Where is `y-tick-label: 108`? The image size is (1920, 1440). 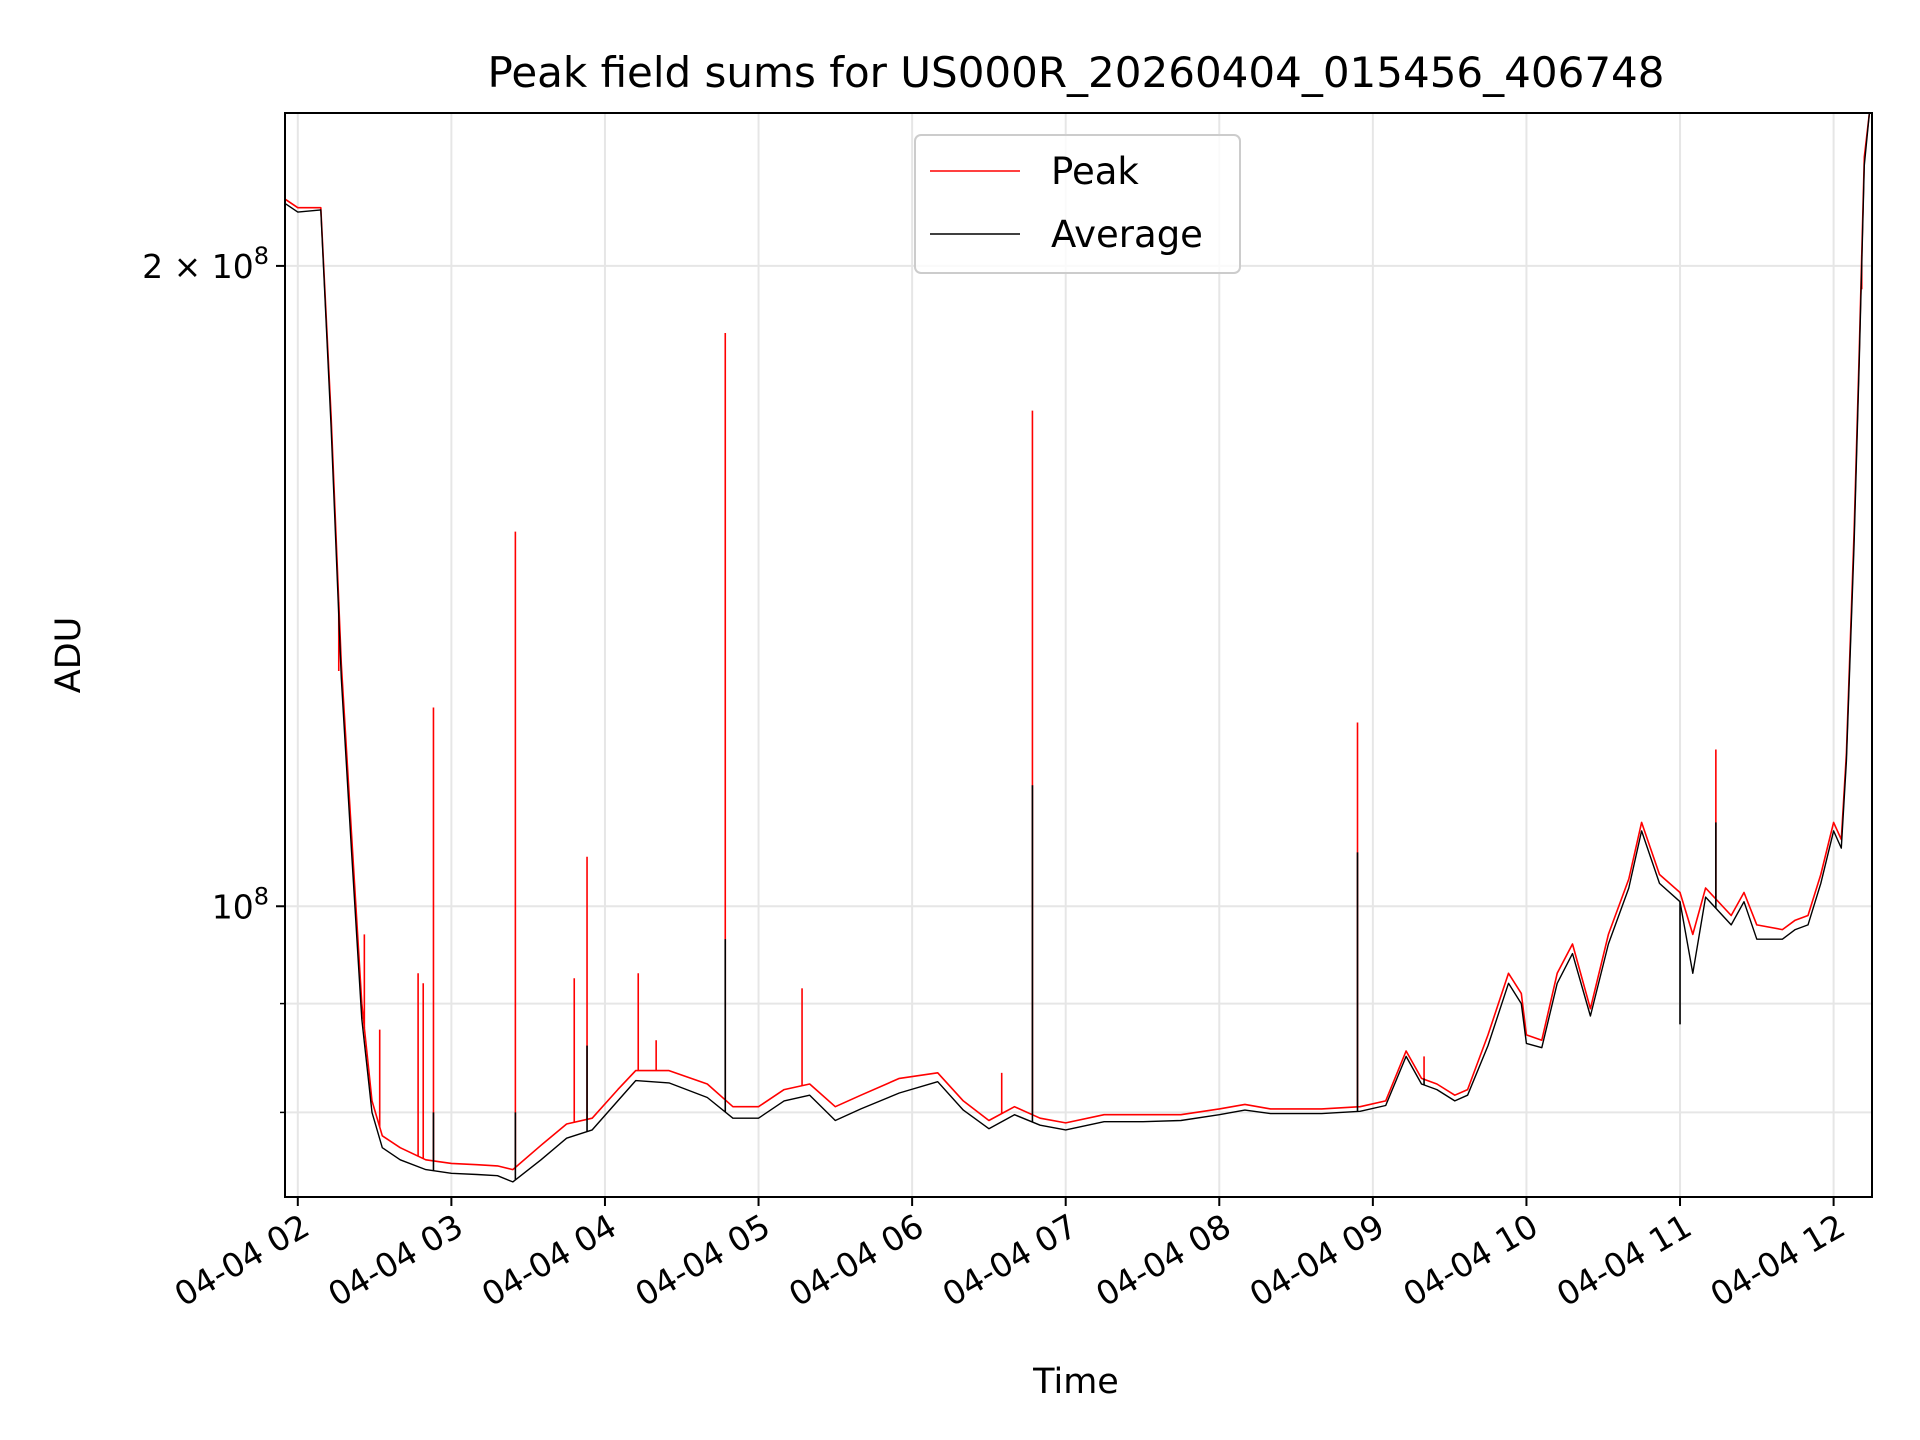 y-tick-label: 108 is located at coordinates (240, 904).